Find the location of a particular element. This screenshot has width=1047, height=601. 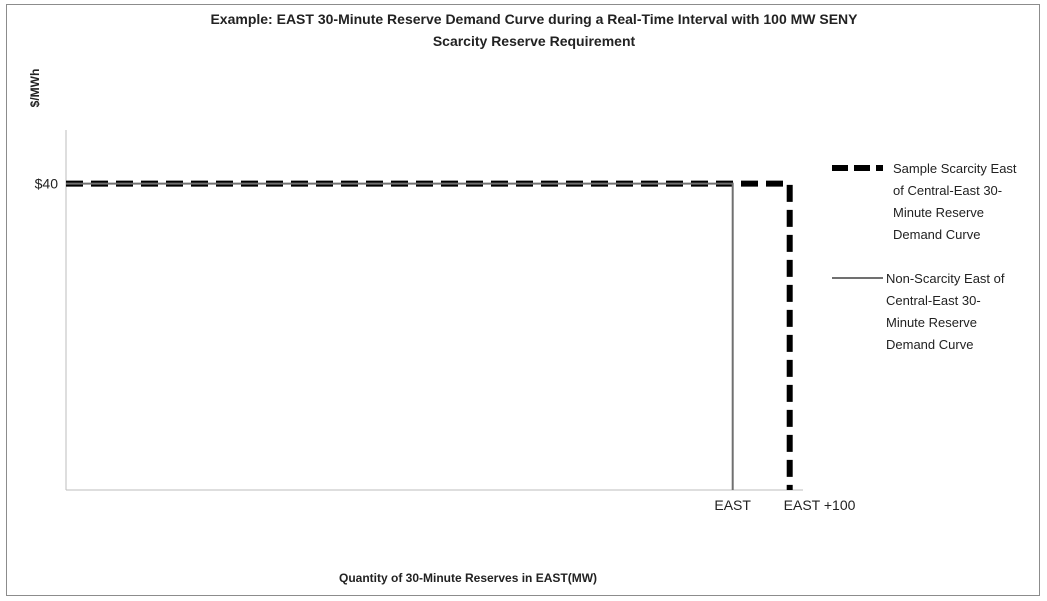

y-tick-label: $40 is located at coordinates (47, 184).